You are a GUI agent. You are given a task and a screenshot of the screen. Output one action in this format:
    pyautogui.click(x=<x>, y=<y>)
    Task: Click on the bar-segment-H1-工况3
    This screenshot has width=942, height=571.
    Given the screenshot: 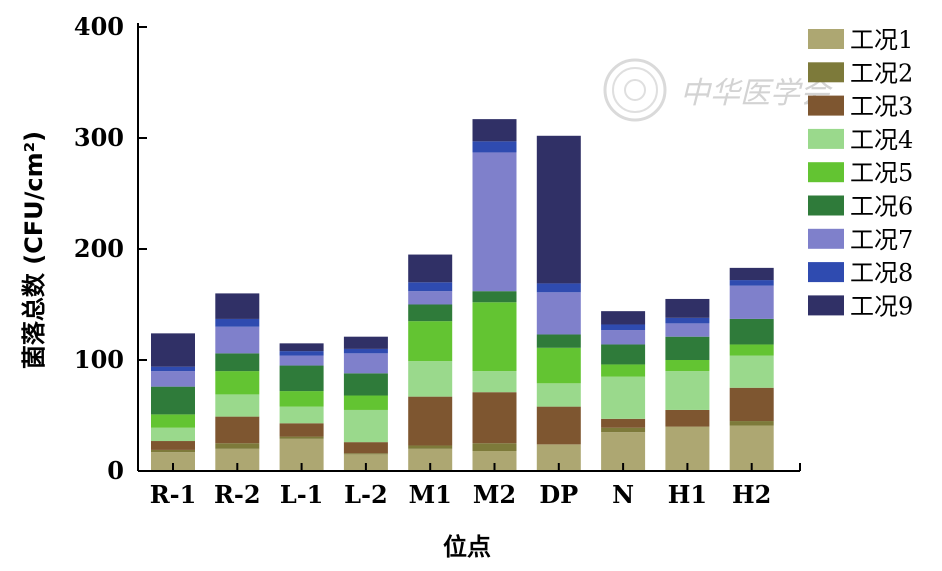 What is the action you would take?
    pyautogui.click(x=687, y=418)
    